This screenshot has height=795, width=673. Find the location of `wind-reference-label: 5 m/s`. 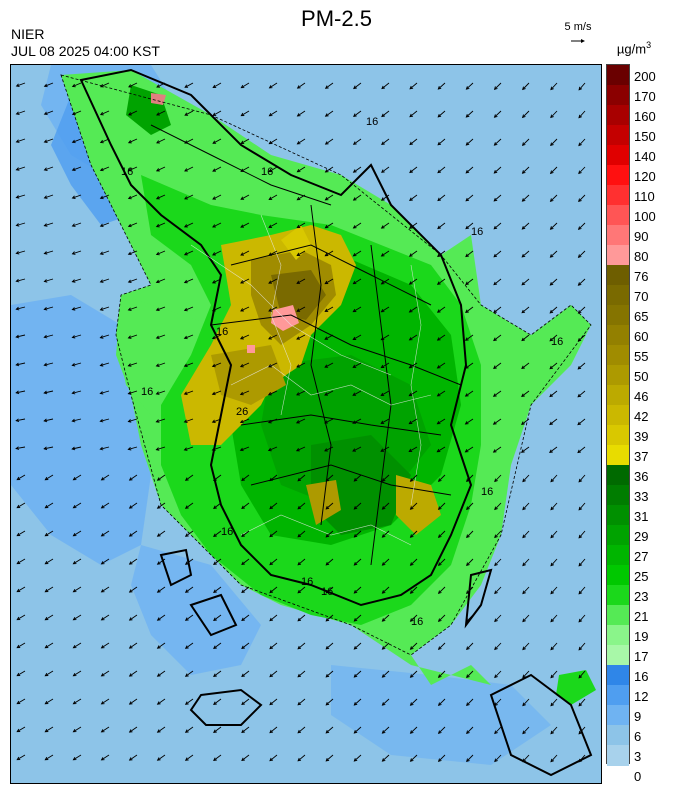

wind-reference-label: 5 m/s is located at coordinates (578, 27).